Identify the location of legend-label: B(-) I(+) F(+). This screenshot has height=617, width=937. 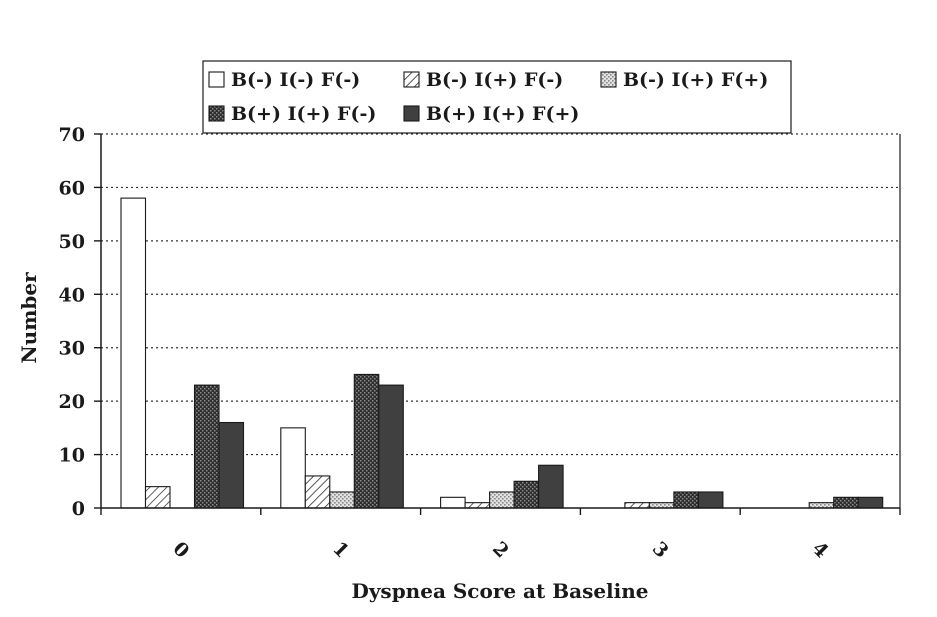
(695, 80).